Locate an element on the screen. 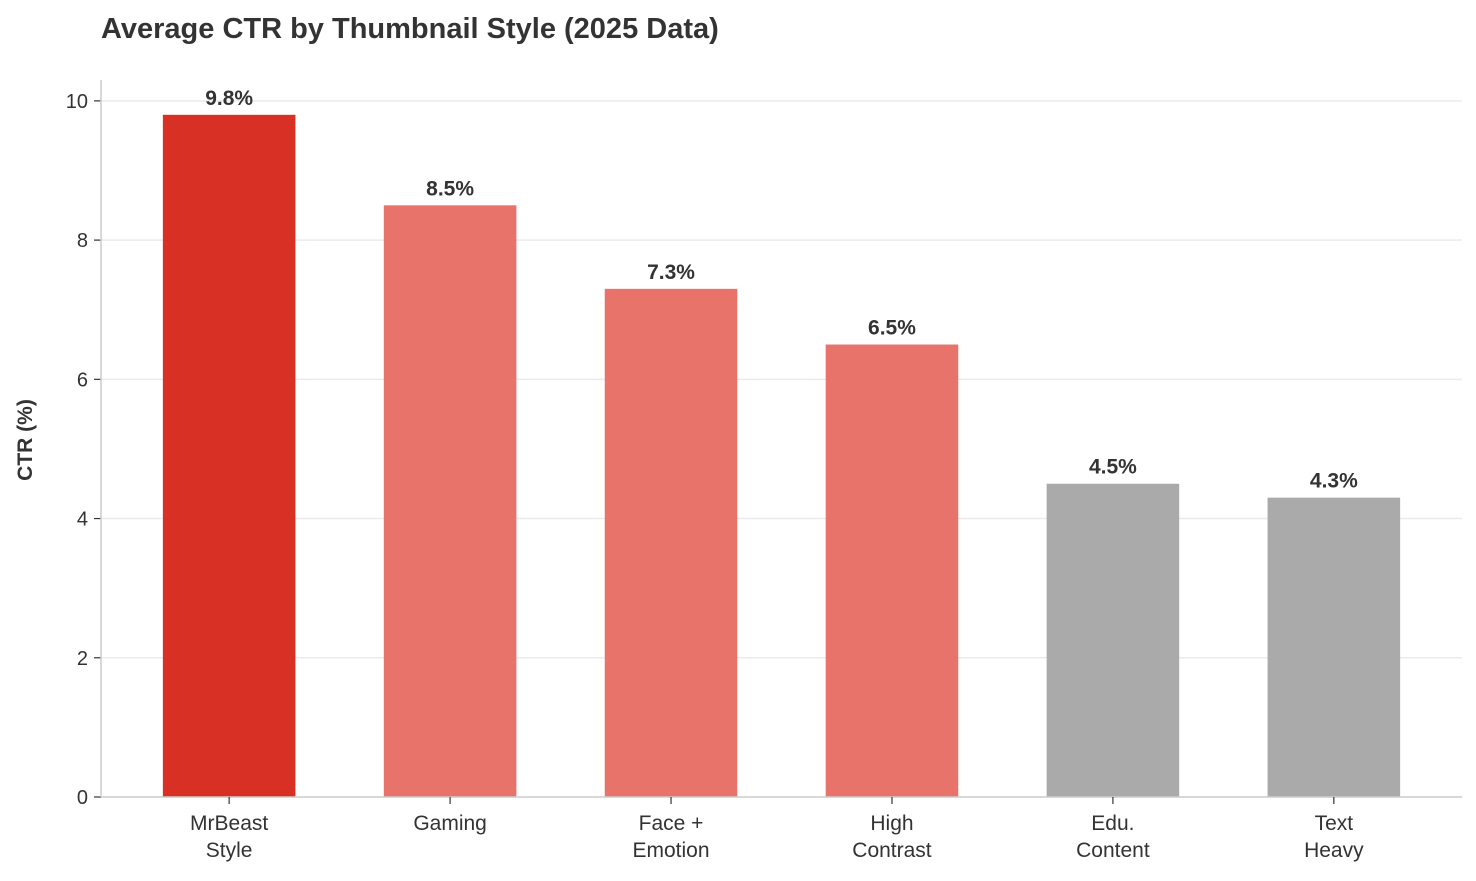 The width and height of the screenshot is (1476, 881). x-tick-label: Heavy is located at coordinates (1334, 850).